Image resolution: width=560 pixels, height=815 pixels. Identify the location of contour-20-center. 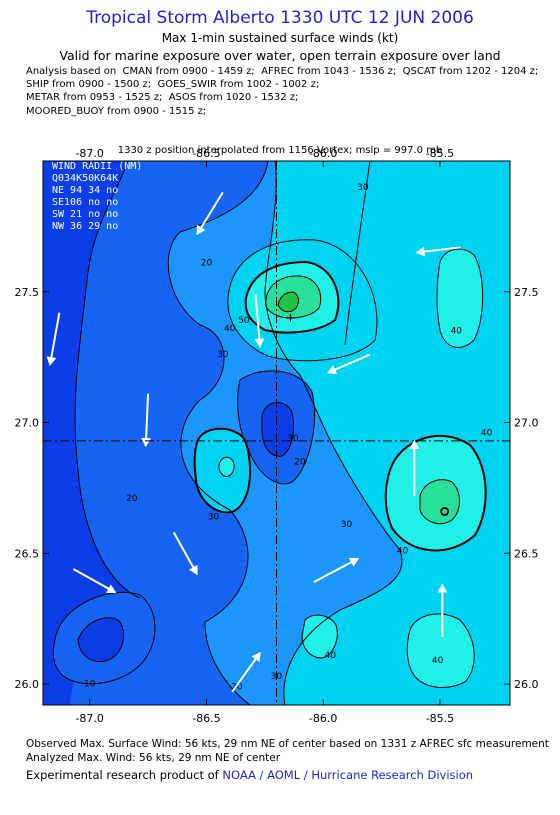
(276, 427).